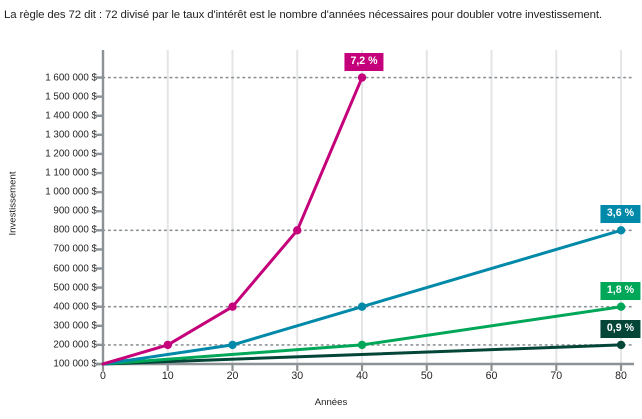  Describe the element at coordinates (75, 345) in the screenshot. I see `y-axis-tick-label: 200 000 $` at that location.